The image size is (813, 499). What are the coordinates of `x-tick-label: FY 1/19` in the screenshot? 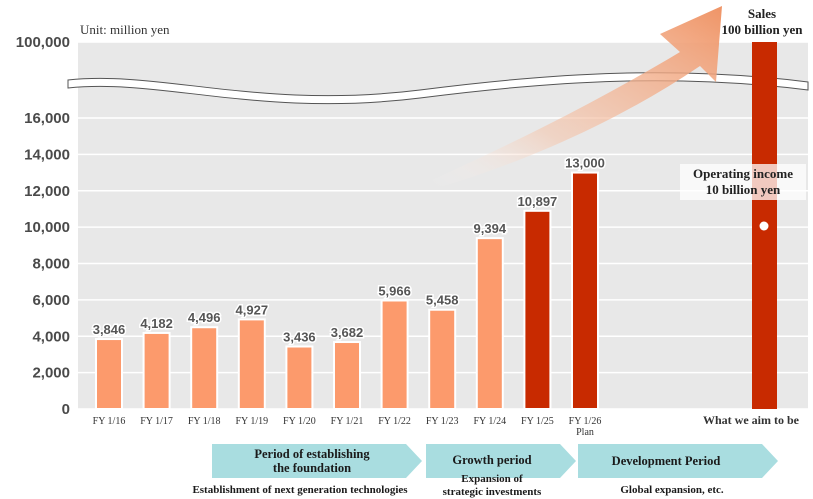 It's located at (251, 421).